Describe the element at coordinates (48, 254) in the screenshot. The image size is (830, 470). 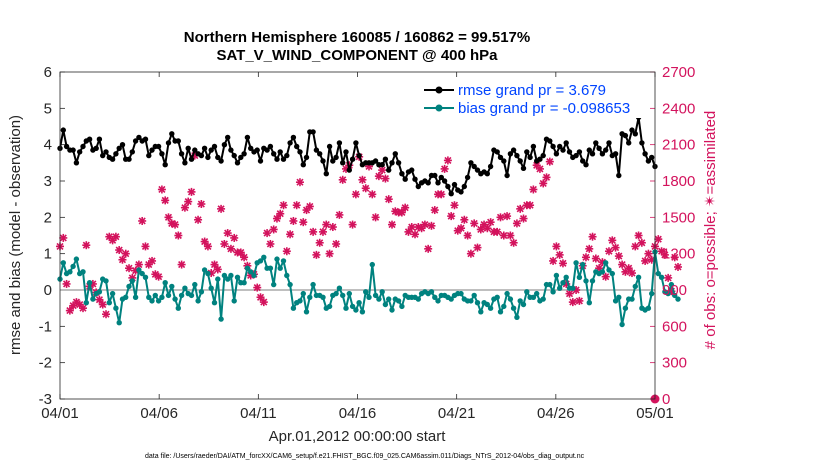
I see `y-tick-label: 1` at that location.